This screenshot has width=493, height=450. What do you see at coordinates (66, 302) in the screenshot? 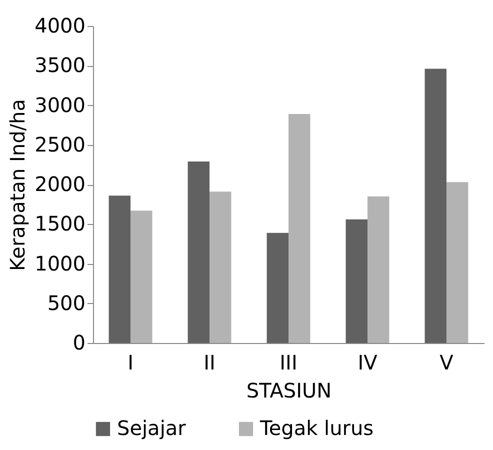
I see `y-tick-label: 500` at bounding box center [66, 302].